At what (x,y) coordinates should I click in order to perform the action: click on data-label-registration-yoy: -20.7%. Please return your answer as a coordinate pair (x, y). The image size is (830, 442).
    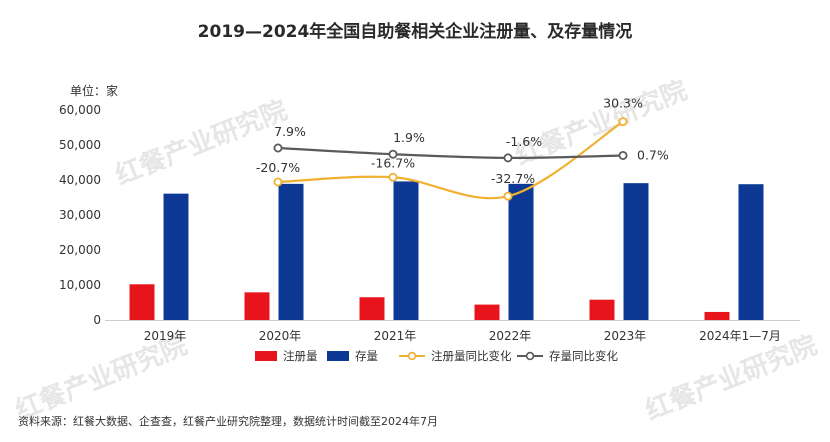
    Looking at the image, I should click on (278, 167).